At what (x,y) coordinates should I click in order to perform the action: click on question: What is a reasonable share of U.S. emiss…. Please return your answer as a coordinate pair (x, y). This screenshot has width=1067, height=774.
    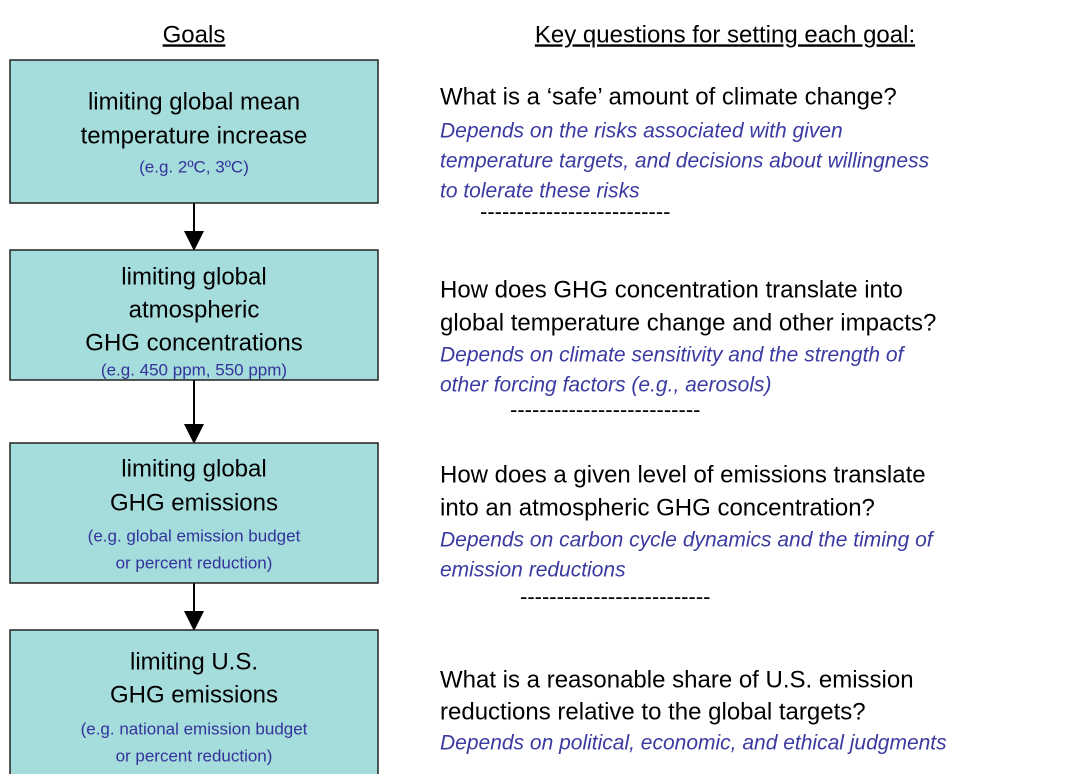
    Looking at the image, I should click on (677, 679).